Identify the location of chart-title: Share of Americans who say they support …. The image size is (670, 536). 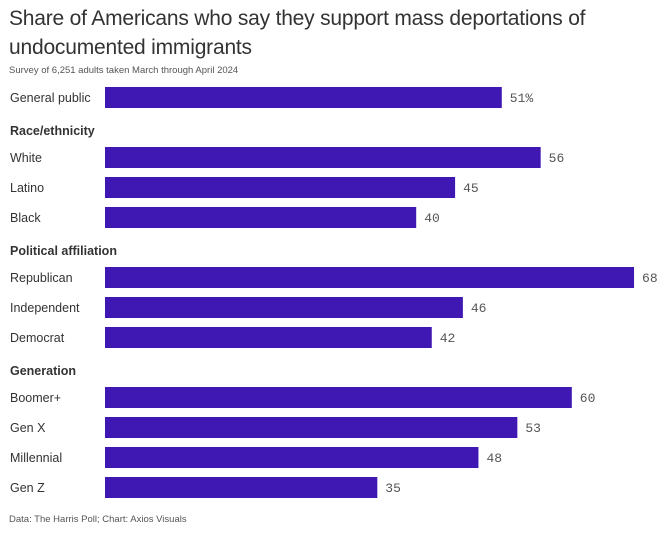
(297, 33).